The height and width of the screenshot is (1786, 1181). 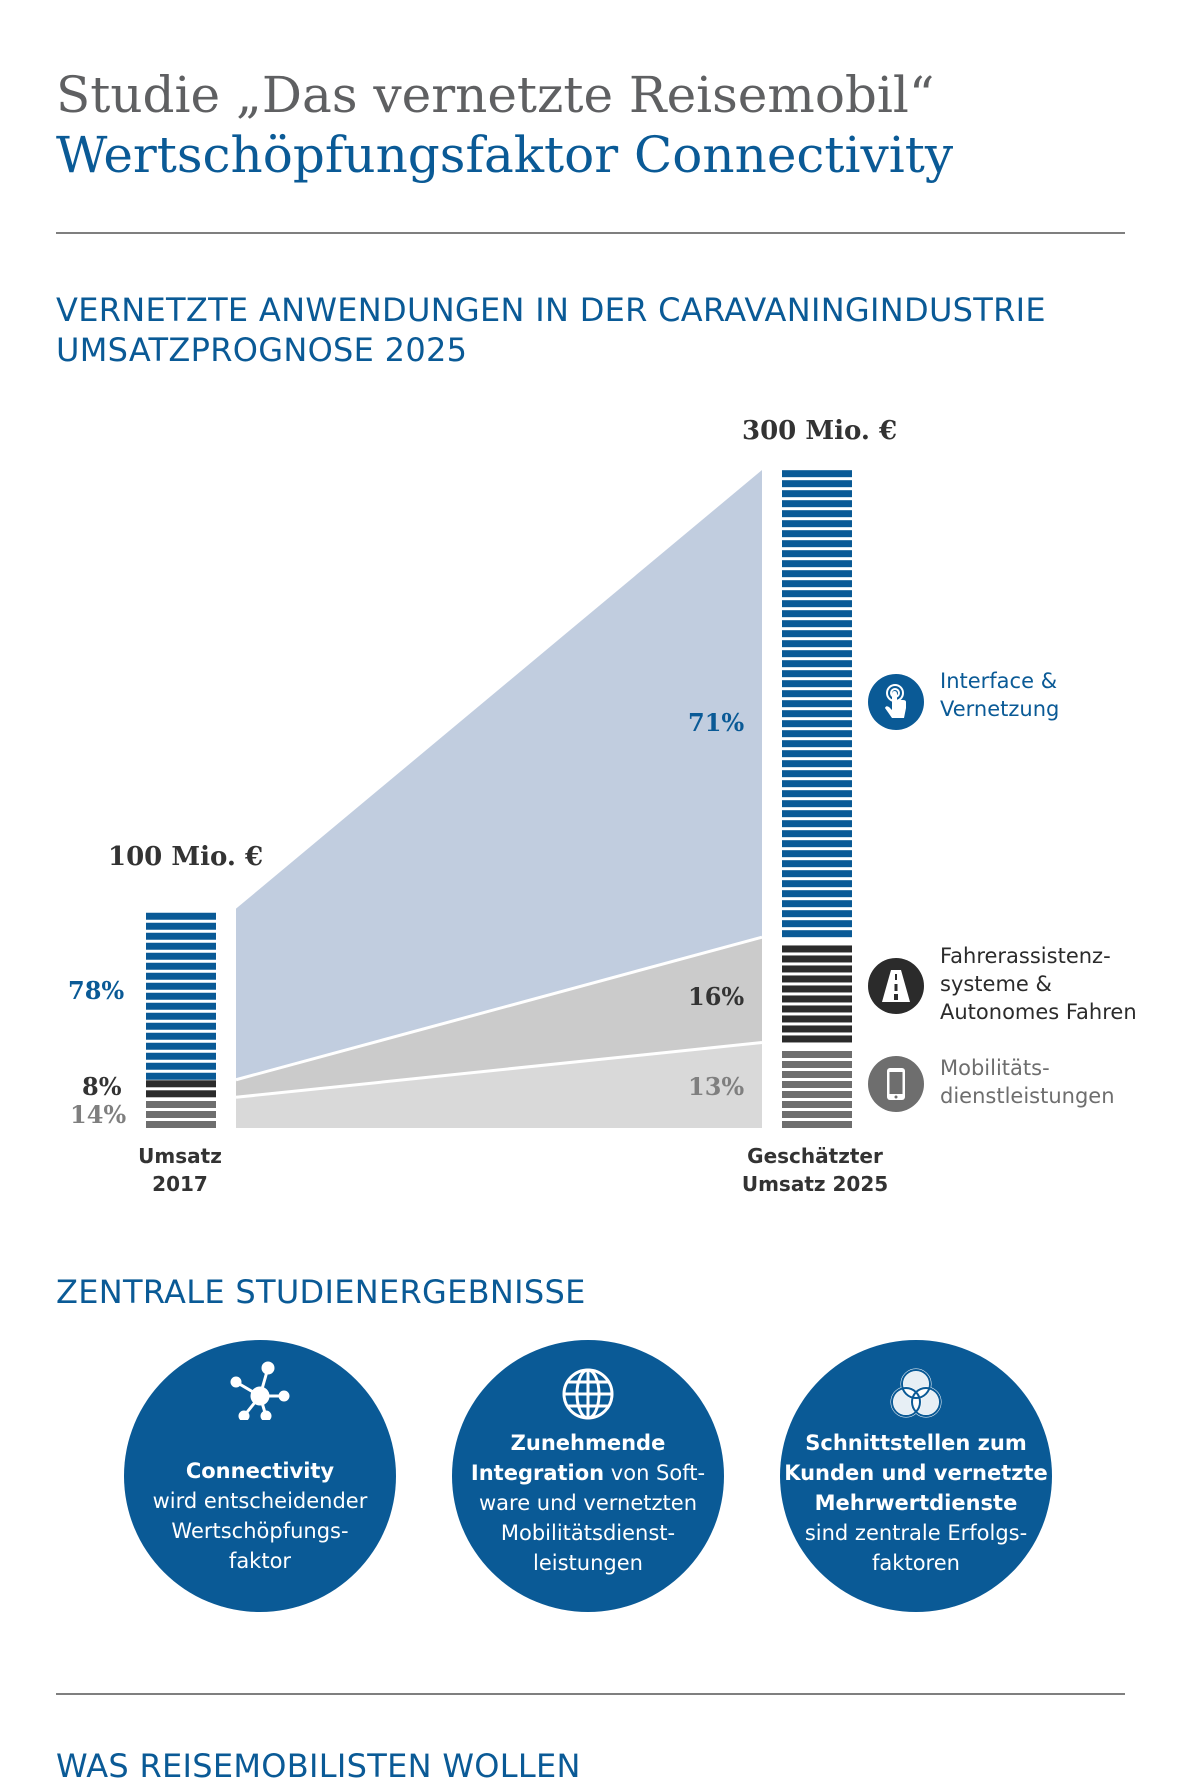 I want to click on finding-3-line-4: sind zentrale Erfolgs-, so click(x=916, y=1533).